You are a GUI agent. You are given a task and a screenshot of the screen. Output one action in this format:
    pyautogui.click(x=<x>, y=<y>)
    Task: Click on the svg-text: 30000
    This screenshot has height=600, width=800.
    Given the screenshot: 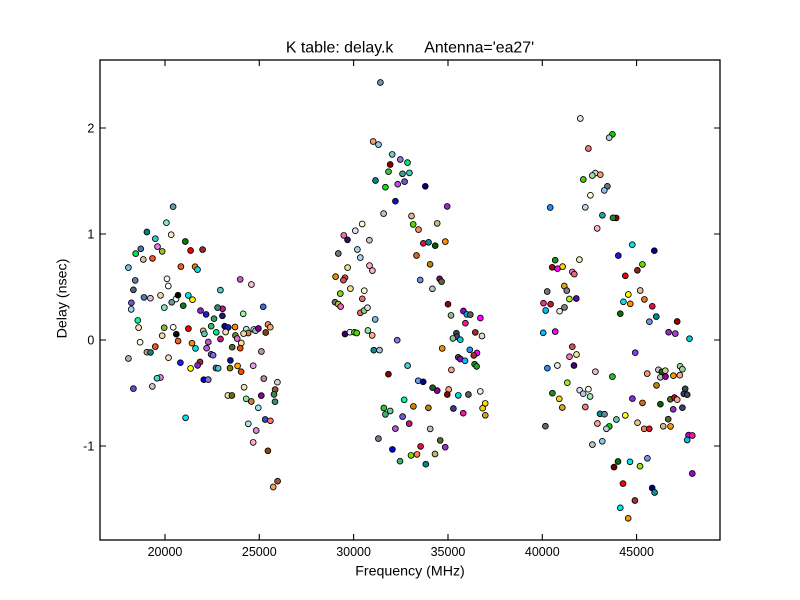 What is the action you would take?
    pyautogui.click(x=353, y=552)
    